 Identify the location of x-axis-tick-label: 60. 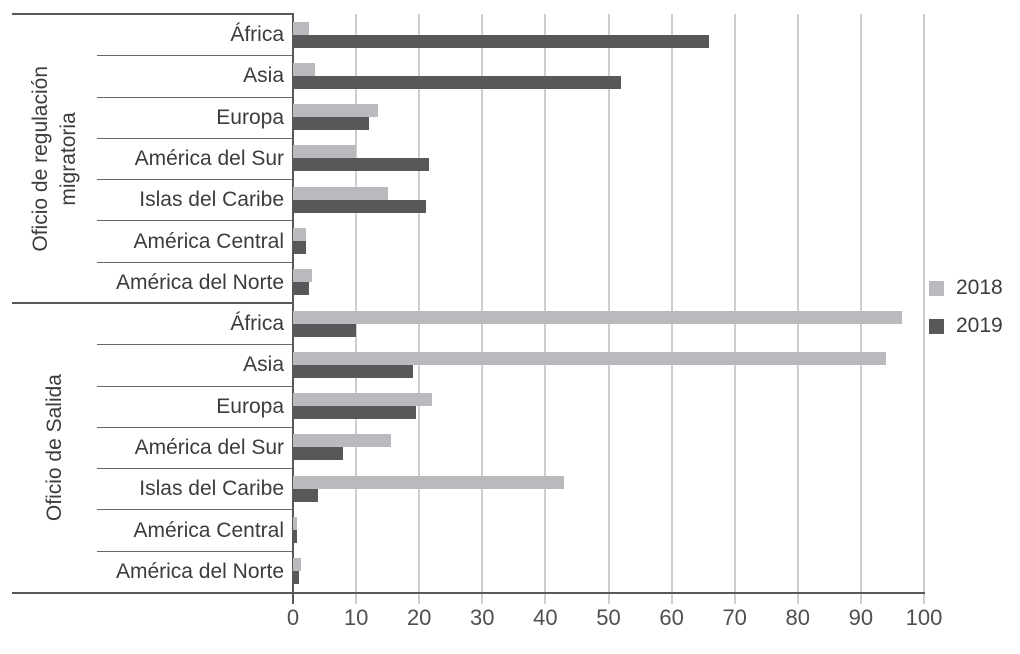
(671, 617).